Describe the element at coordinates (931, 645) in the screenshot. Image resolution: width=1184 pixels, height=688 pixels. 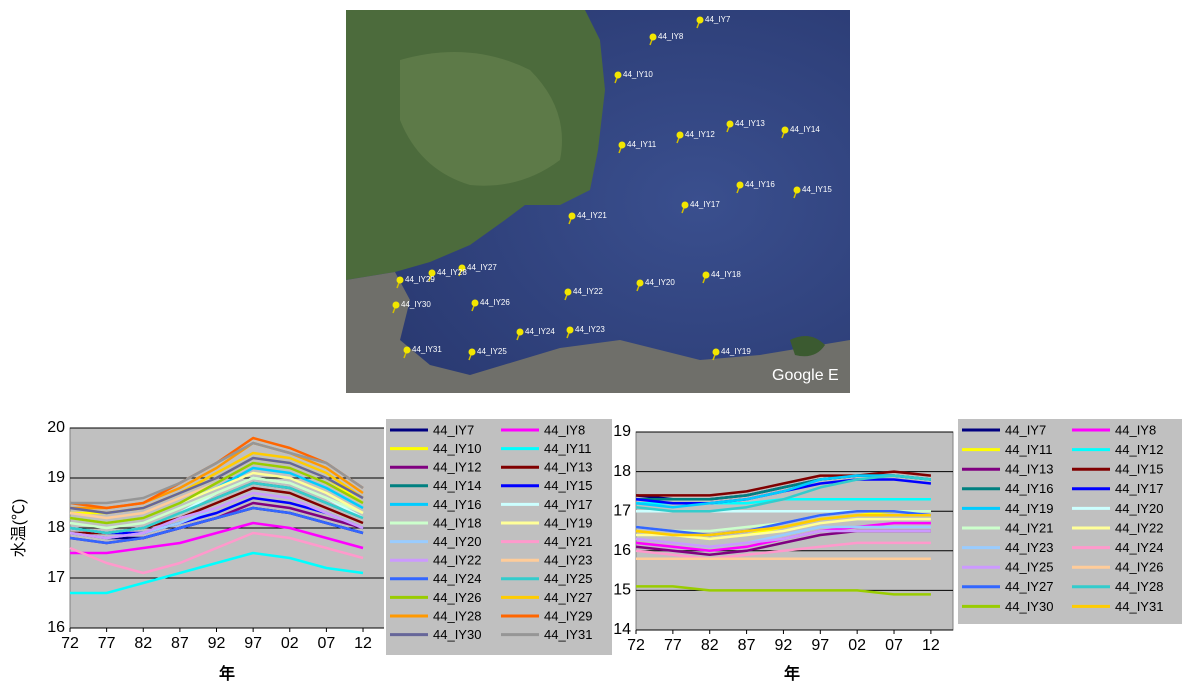
I see `x-tick-label: 12` at that location.